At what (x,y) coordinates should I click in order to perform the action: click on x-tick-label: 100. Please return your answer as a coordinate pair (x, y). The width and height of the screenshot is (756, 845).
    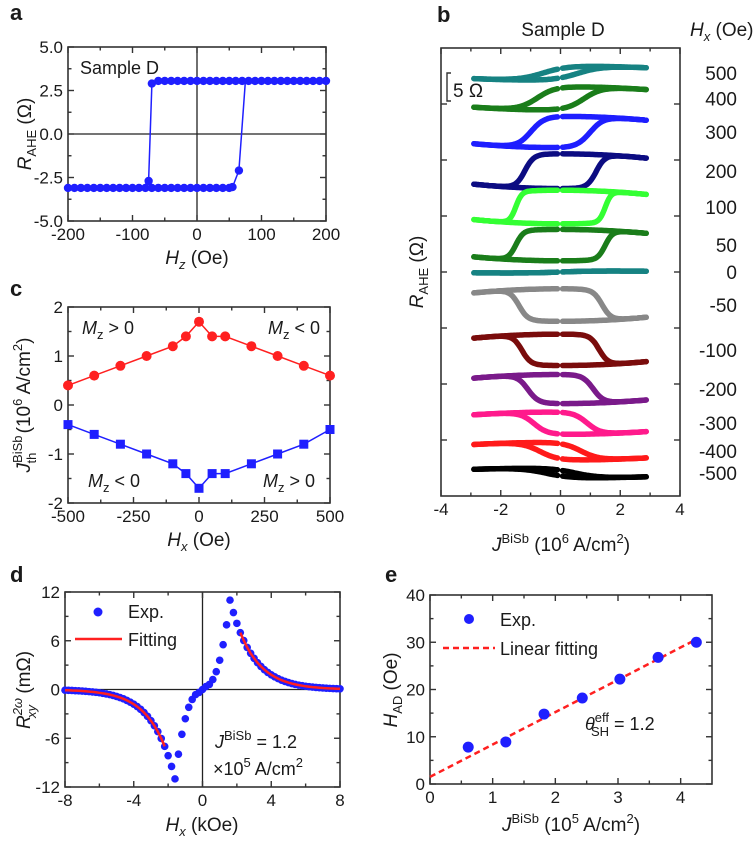
    Looking at the image, I should click on (261, 234).